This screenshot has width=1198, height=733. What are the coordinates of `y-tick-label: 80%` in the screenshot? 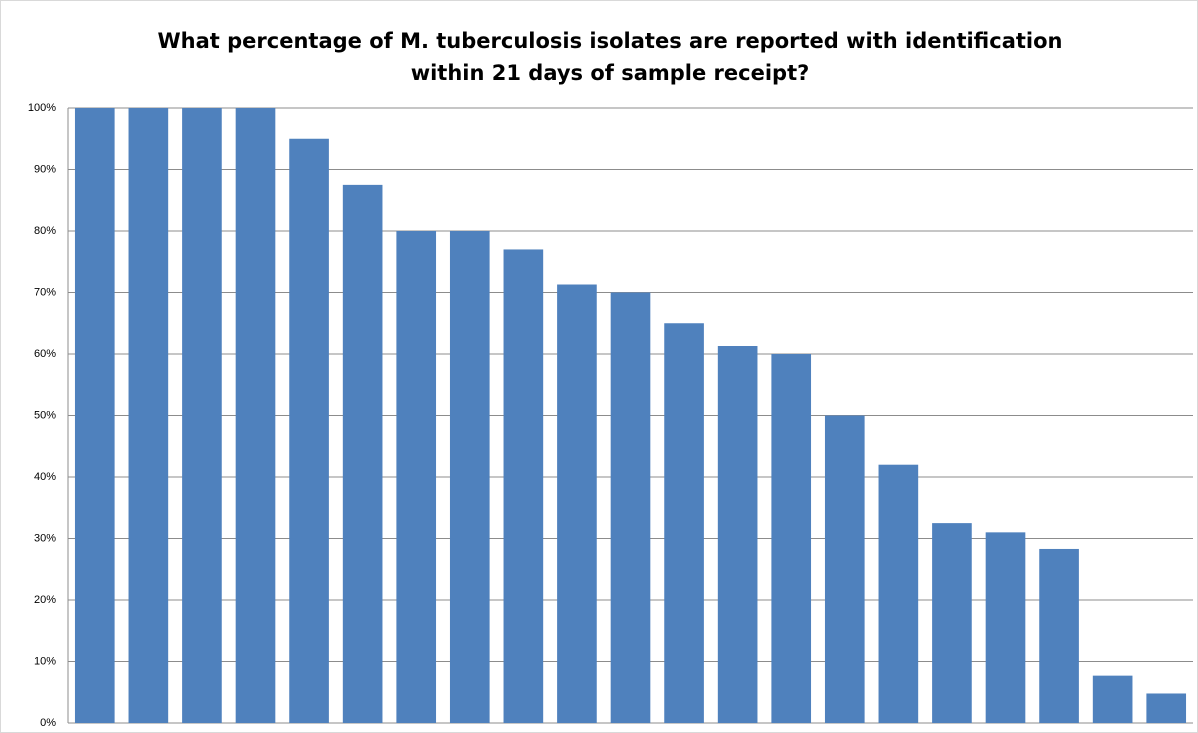 It's located at (45, 231).